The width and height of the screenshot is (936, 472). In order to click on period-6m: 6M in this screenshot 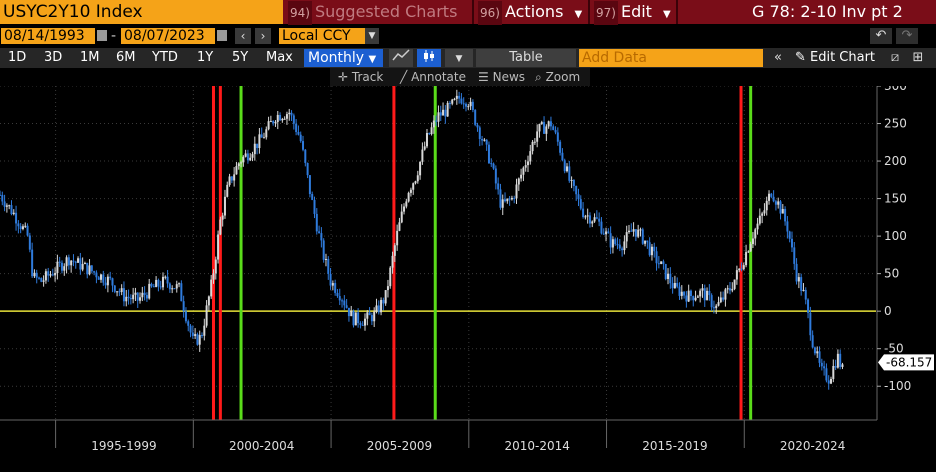, I will do `click(126, 57)`.